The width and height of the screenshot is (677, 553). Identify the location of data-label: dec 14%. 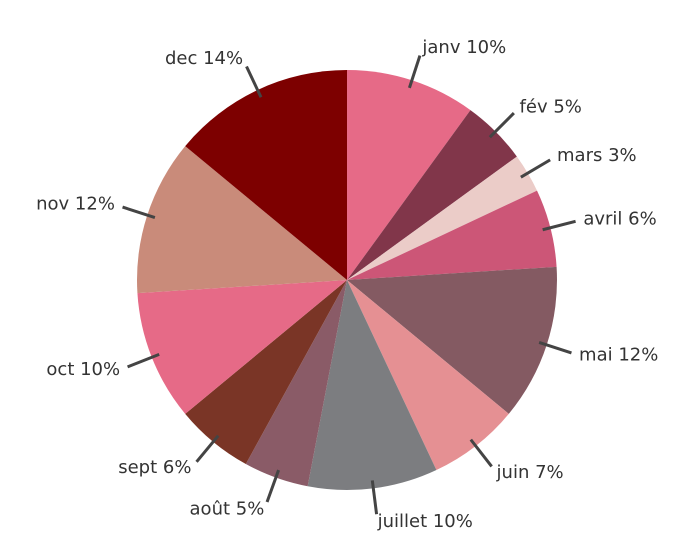
(204, 58).